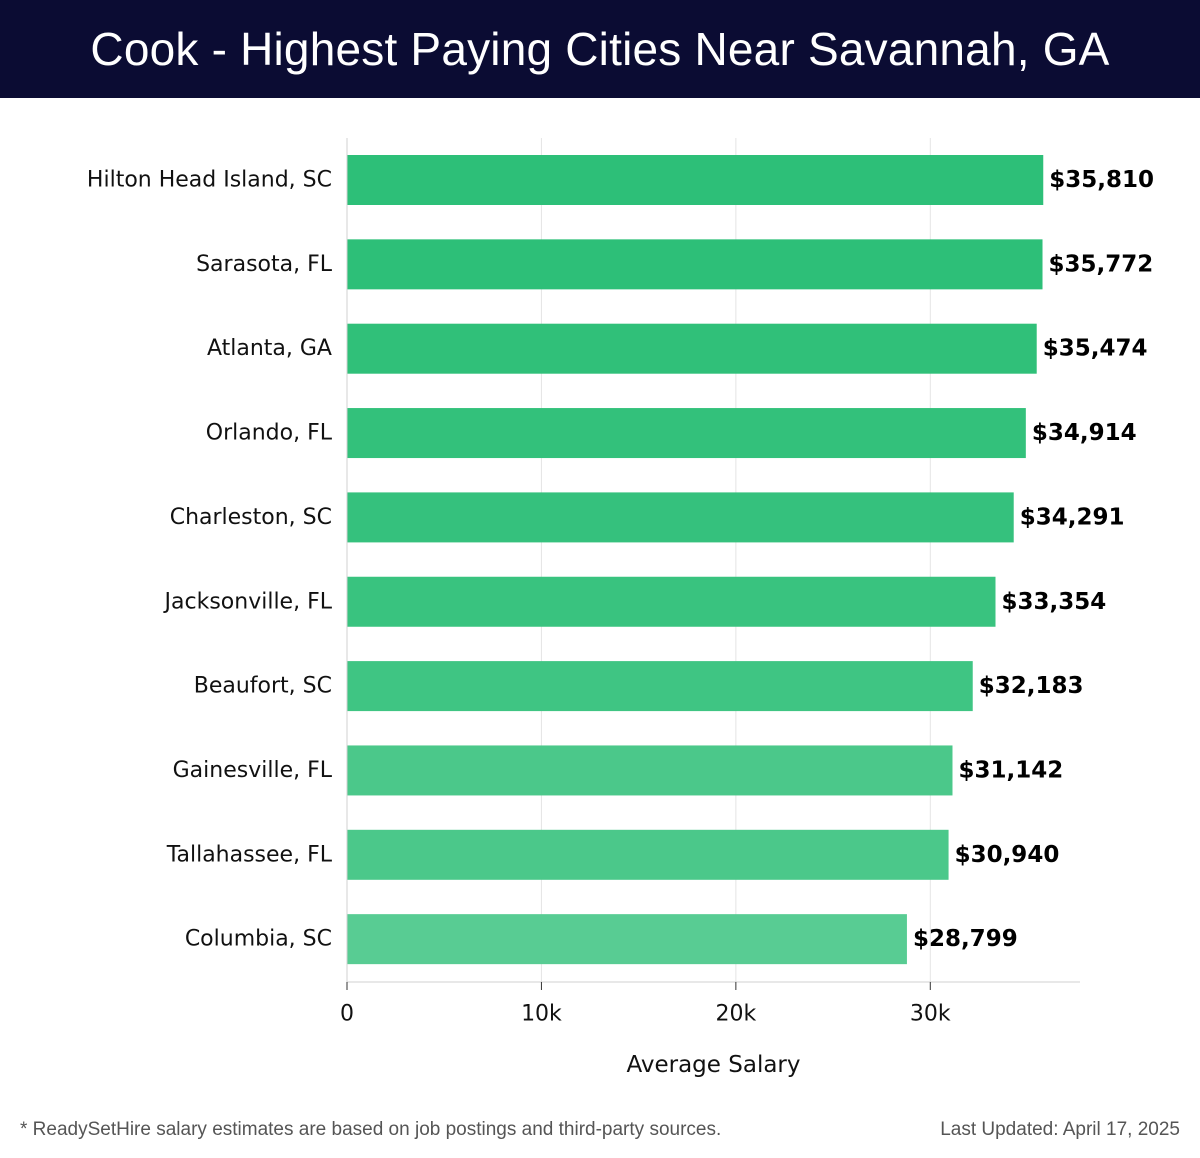  I want to click on category-label: Columbia, SC, so click(258, 939).